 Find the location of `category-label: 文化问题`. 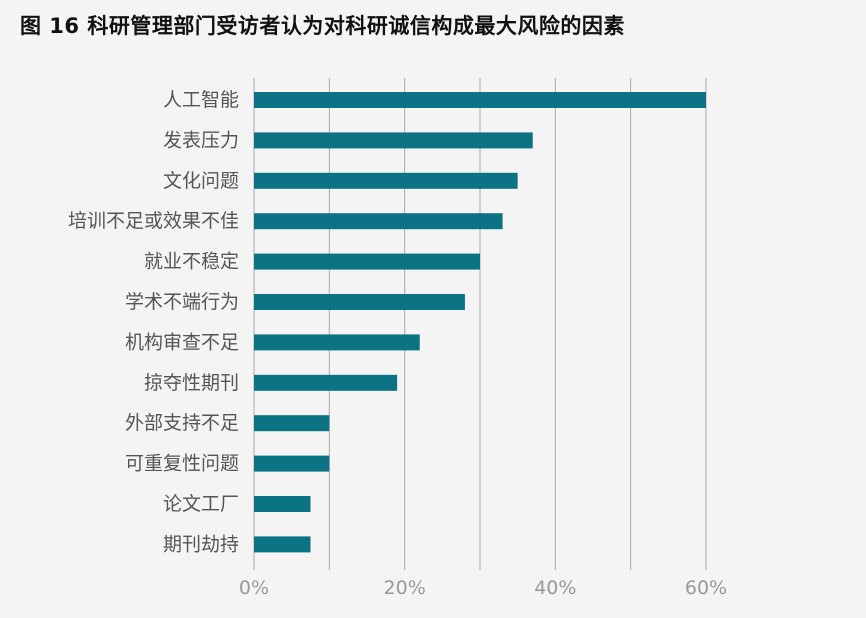

category-label: 文化问题 is located at coordinates (201, 181).